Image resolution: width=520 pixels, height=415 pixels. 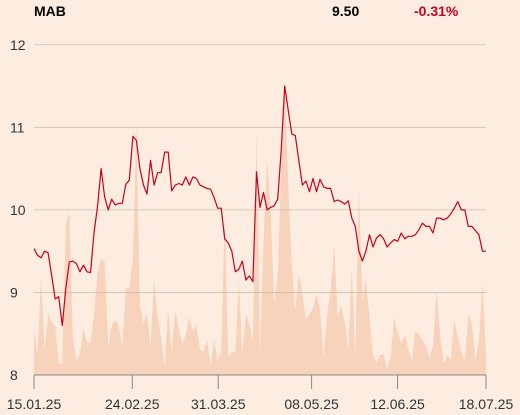 I want to click on x-tick-label: 24.02.25, so click(x=132, y=404).